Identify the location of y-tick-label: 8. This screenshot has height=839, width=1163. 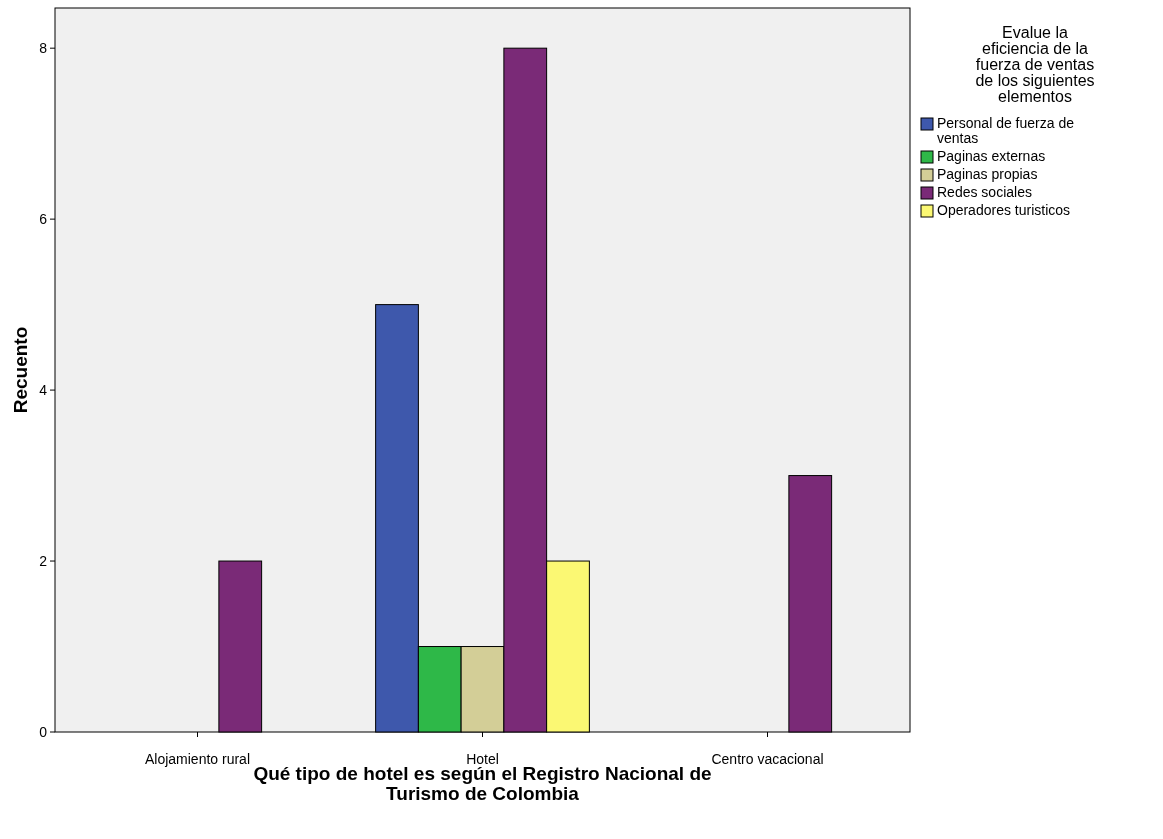
(43, 48).